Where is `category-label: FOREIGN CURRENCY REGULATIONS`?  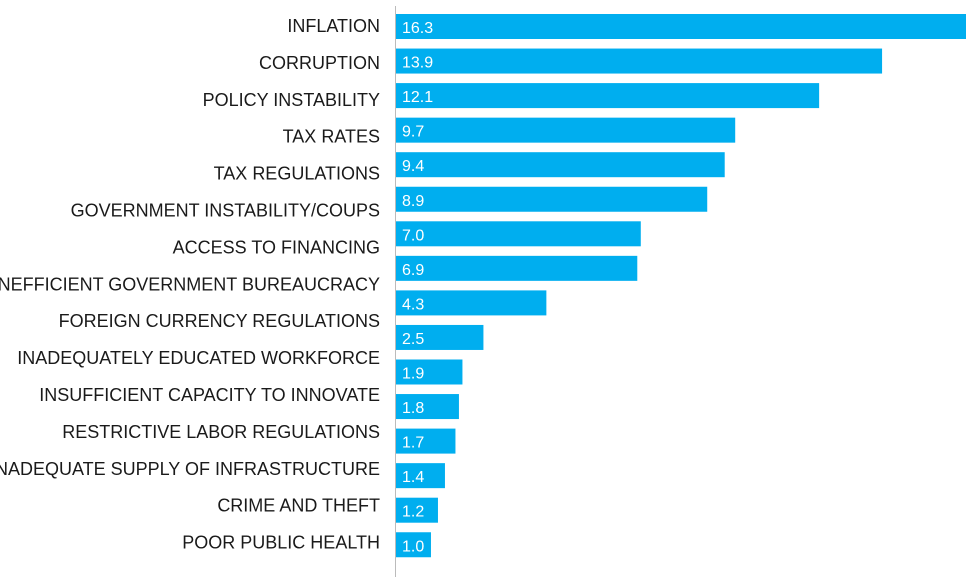 category-label: FOREIGN CURRENCY REGULATIONS is located at coordinates (219, 321).